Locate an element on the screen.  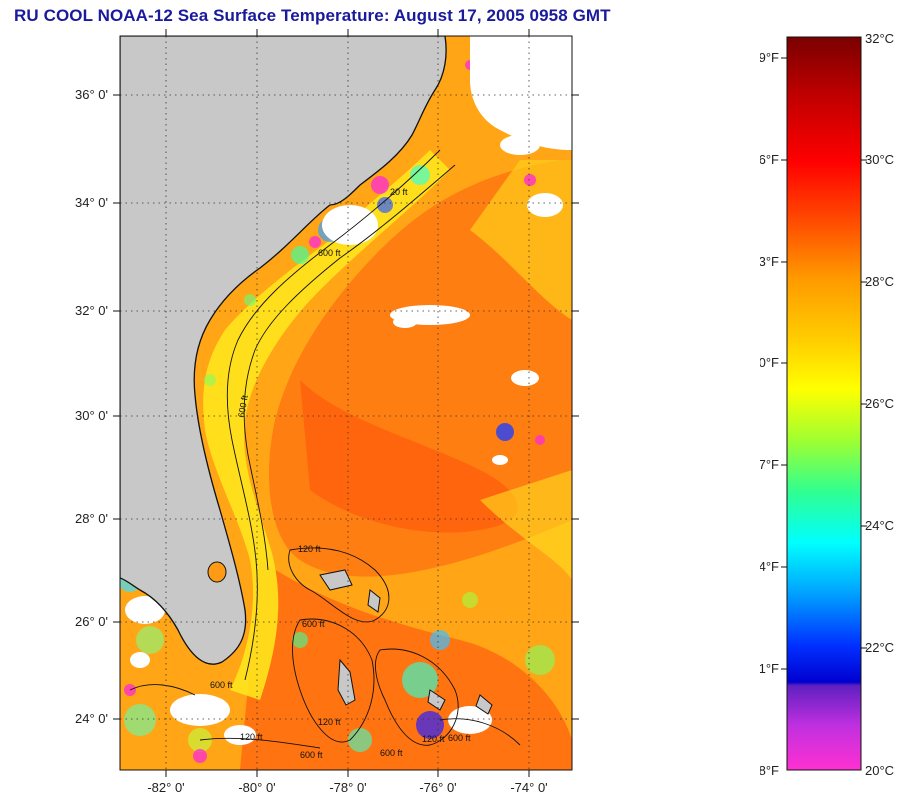
lat-label: 30° 0' is located at coordinates (91, 415).